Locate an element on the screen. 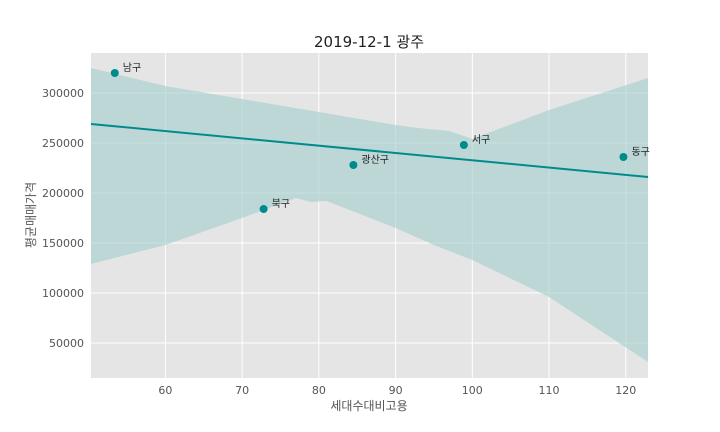  x-tick-label: 100 is located at coordinates (472, 390).